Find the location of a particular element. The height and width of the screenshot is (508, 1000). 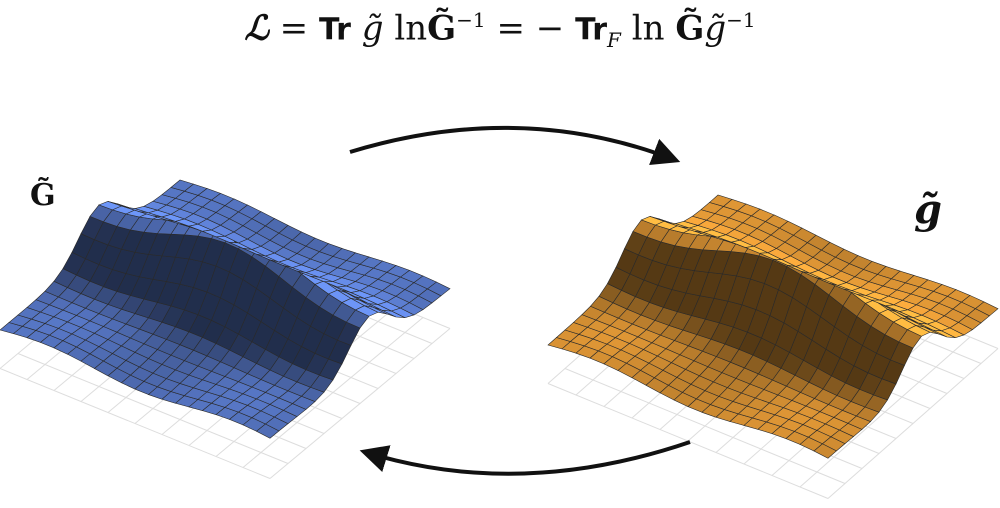

equals-sign-2: = is located at coordinates (510, 28).